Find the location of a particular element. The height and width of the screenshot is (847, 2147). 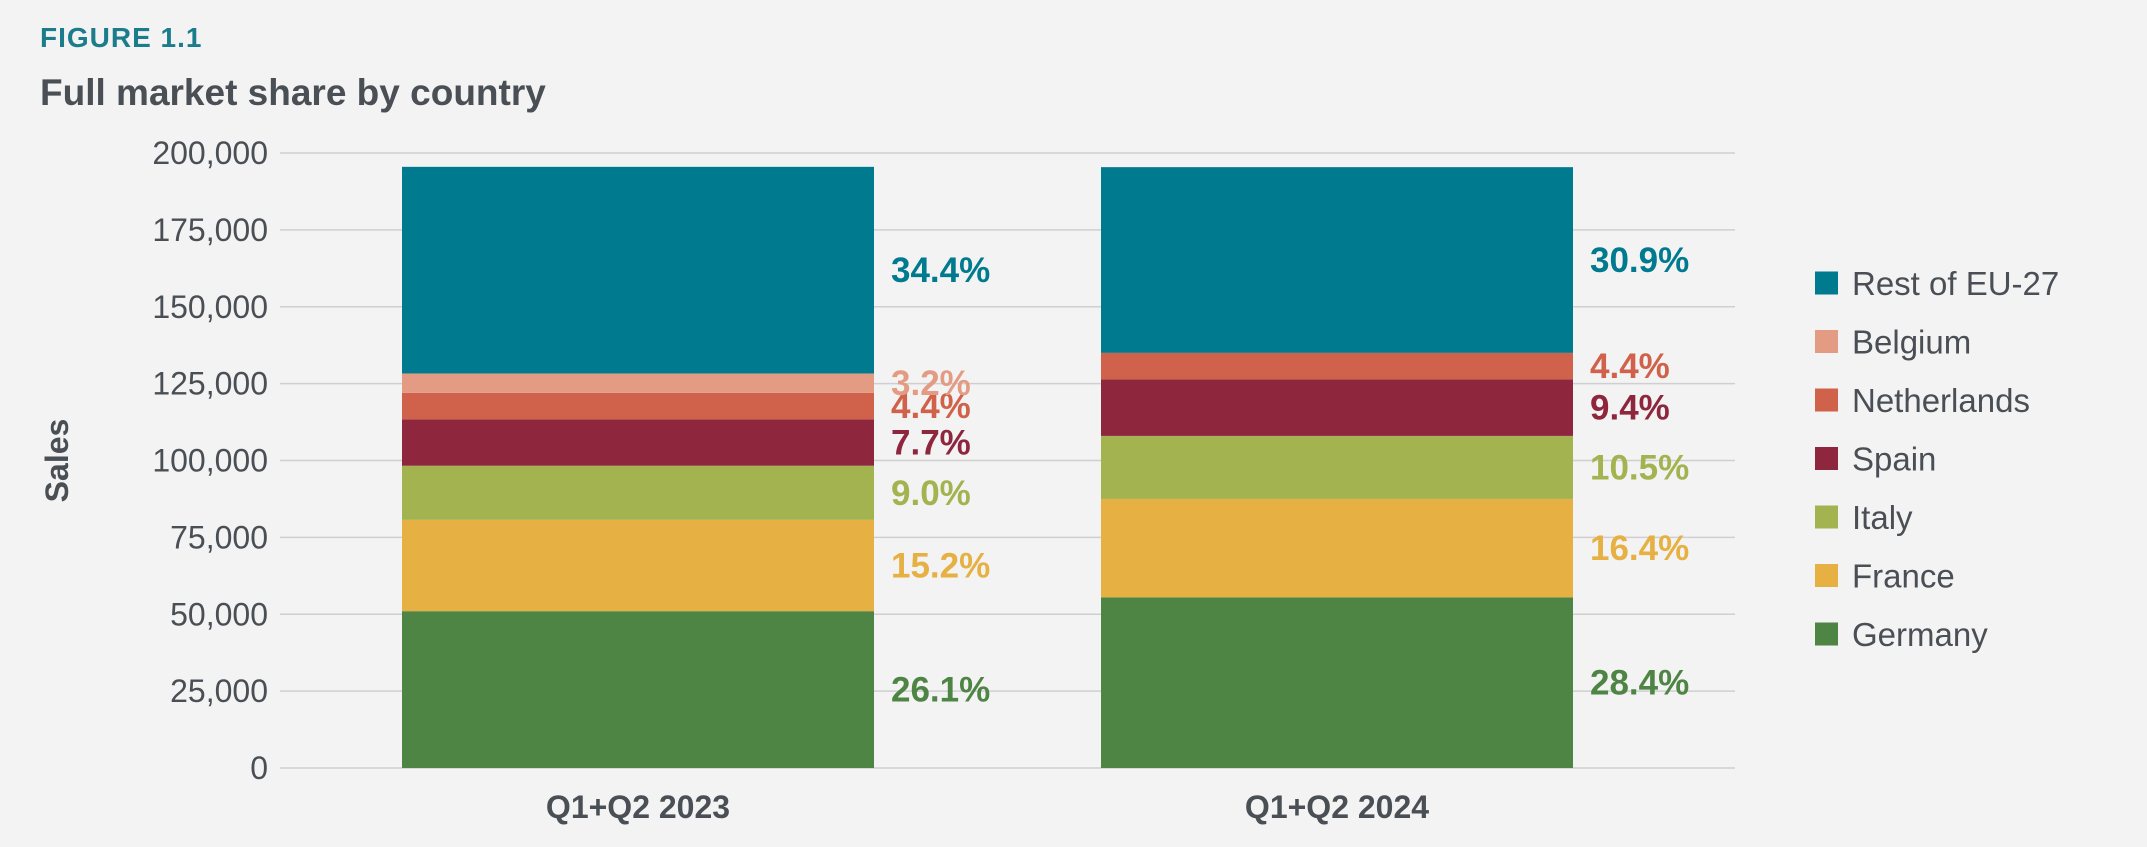

segment-label: 28.4% is located at coordinates (1639, 683).